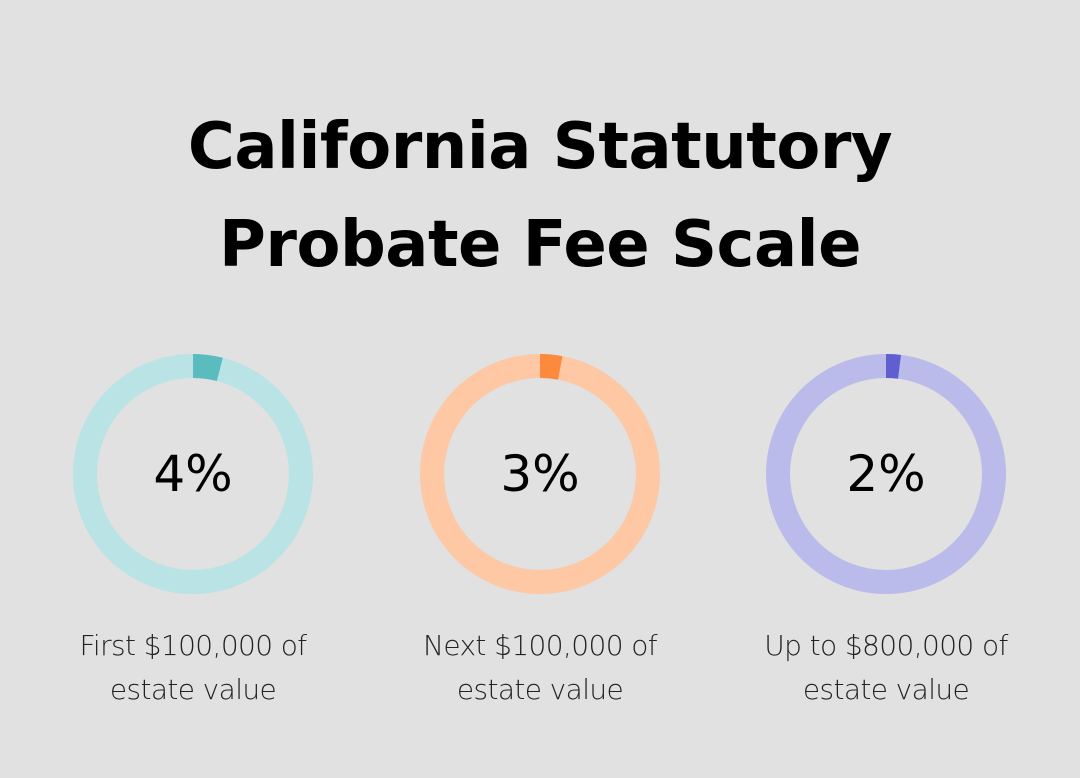 Image resolution: width=1080 pixels, height=778 pixels. I want to click on caption: Next $100,000 of estate value, so click(540, 668).